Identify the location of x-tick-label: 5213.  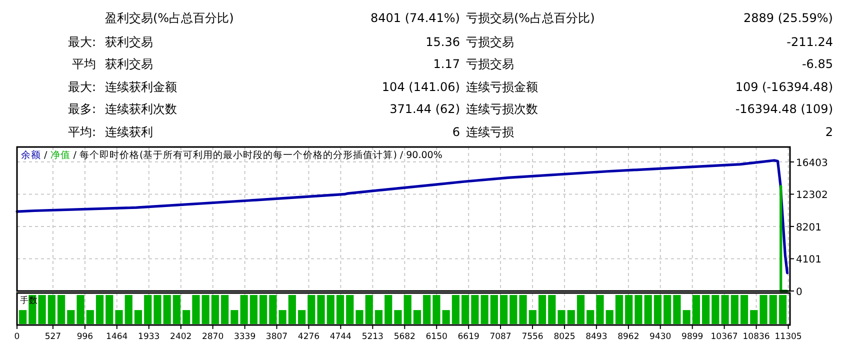
(373, 337).